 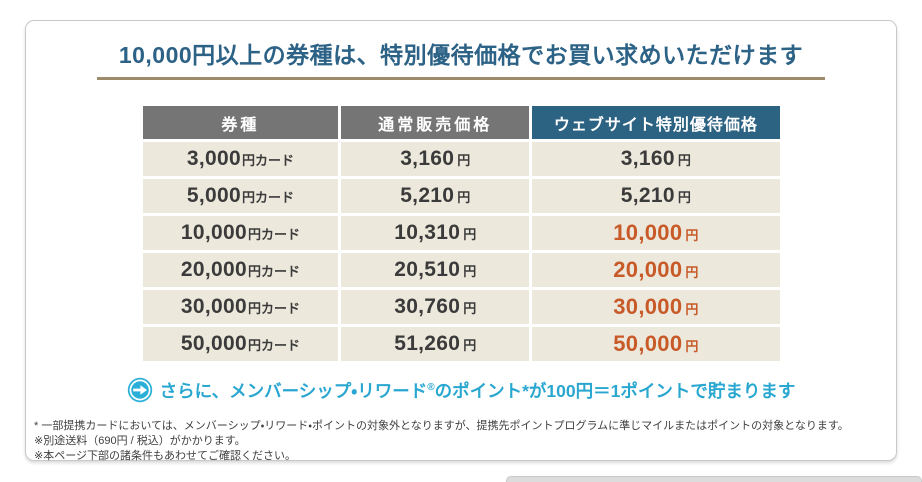 I want to click on regular-price-value: 5,210, so click(x=427, y=195).